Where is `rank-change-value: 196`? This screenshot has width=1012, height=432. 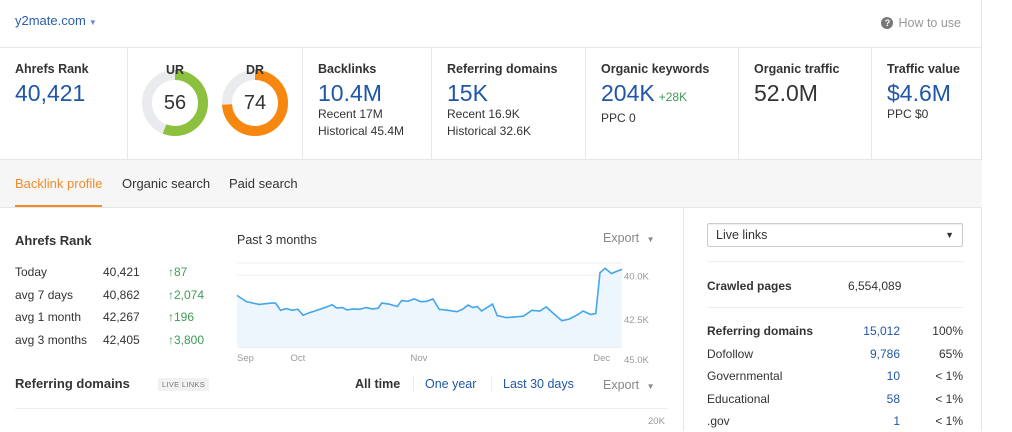 rank-change-value: 196 is located at coordinates (184, 317).